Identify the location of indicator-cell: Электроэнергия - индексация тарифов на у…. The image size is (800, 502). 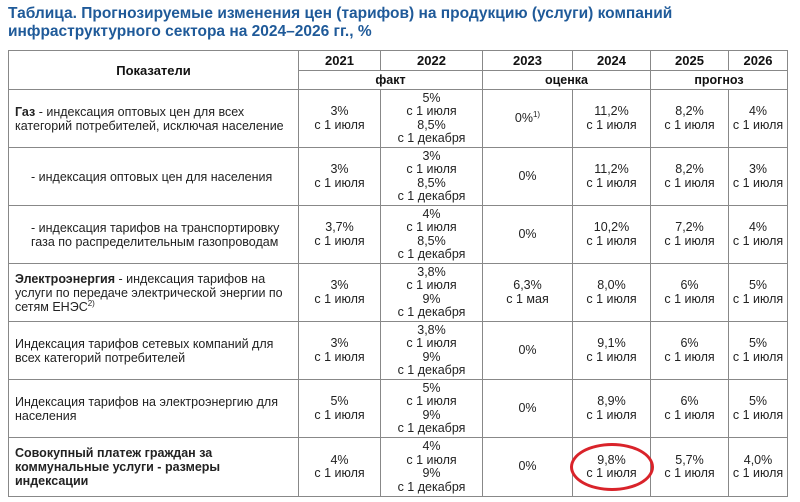
(153, 292).